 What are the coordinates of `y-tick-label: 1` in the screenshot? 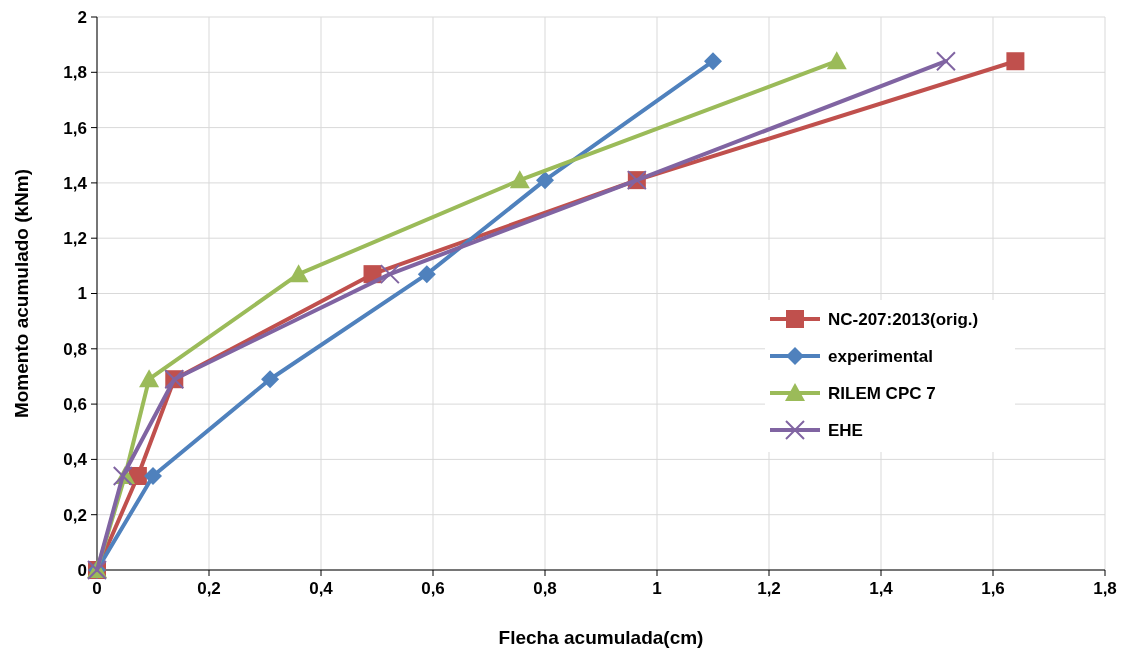 It's located at (82, 294).